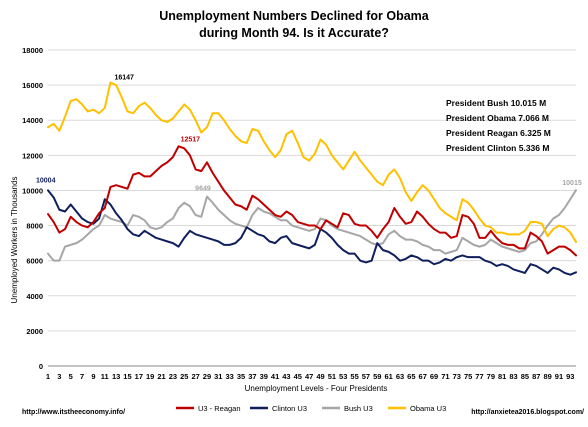  I want to click on x-tick-label: 13, so click(116, 376).